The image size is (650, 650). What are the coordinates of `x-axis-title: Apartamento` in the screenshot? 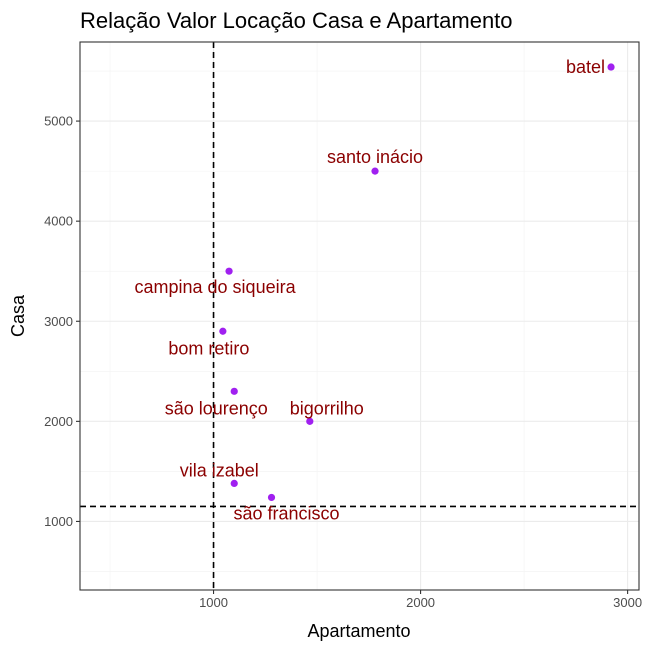 It's located at (358, 631).